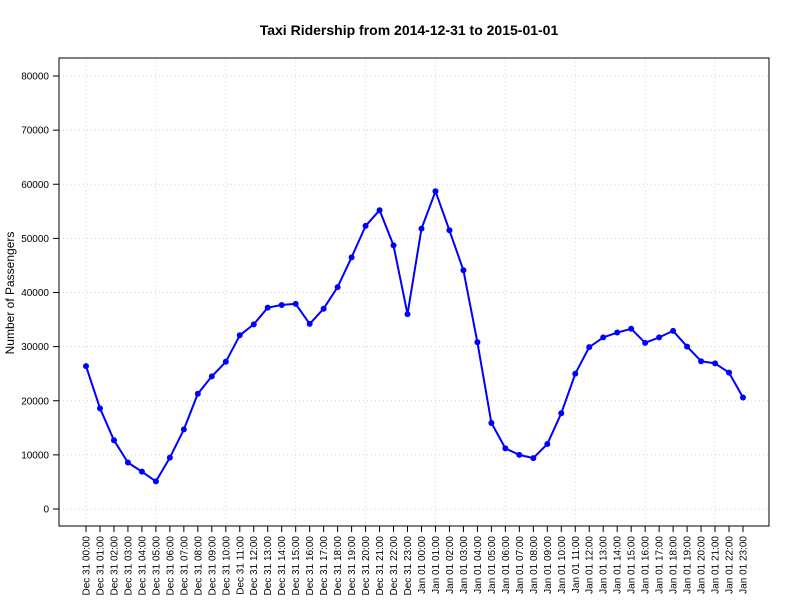 Image resolution: width=800 pixels, height=600 pixels. I want to click on x-tick-label: Jan 01 11:00, so click(576, 565).